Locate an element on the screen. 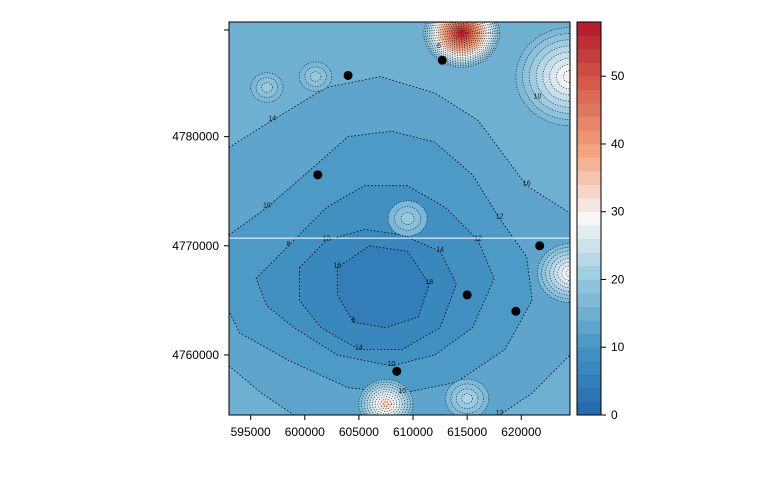 This screenshot has width=768, height=480. colorbar-tick-label: 50 is located at coordinates (618, 76).